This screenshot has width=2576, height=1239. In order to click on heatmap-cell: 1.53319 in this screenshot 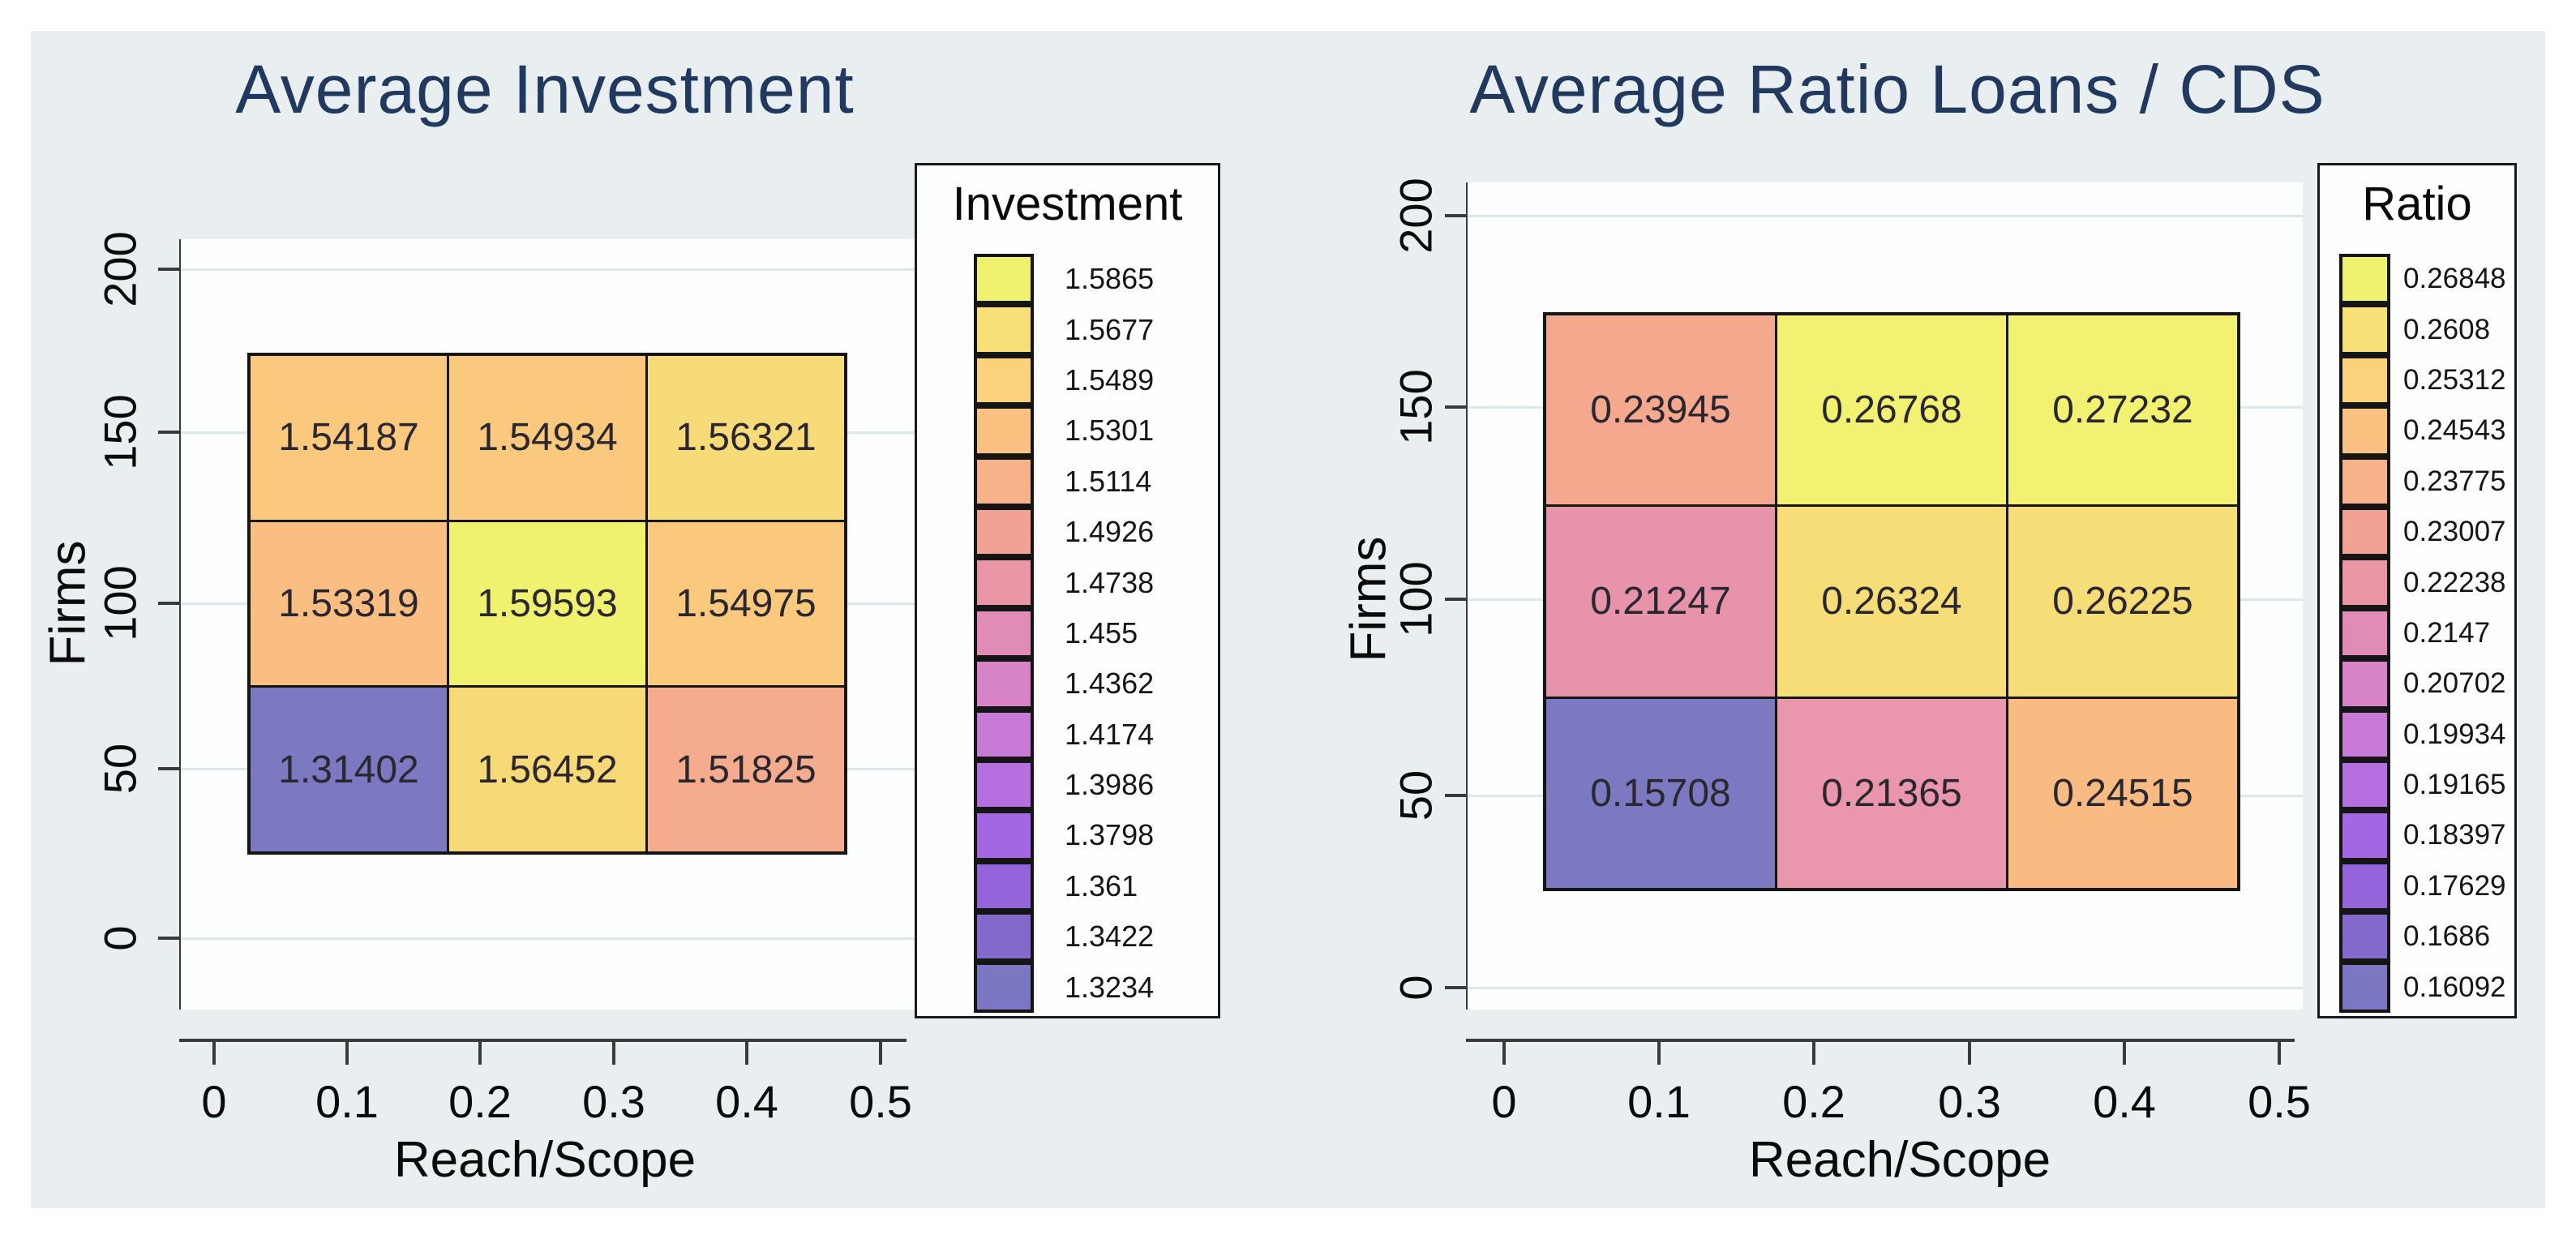, I will do `click(349, 603)`.